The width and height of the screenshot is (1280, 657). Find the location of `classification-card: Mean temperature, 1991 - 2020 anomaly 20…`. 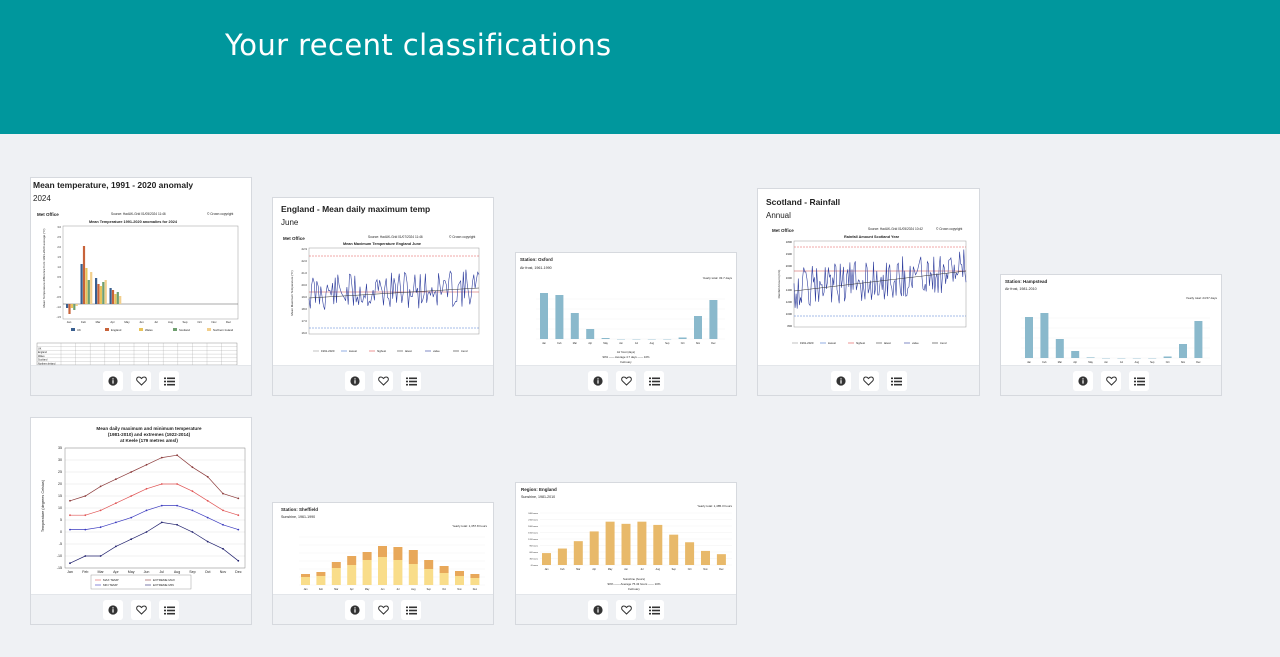

classification-card: Mean temperature, 1991 - 2020 anomaly 20… is located at coordinates (141, 286).